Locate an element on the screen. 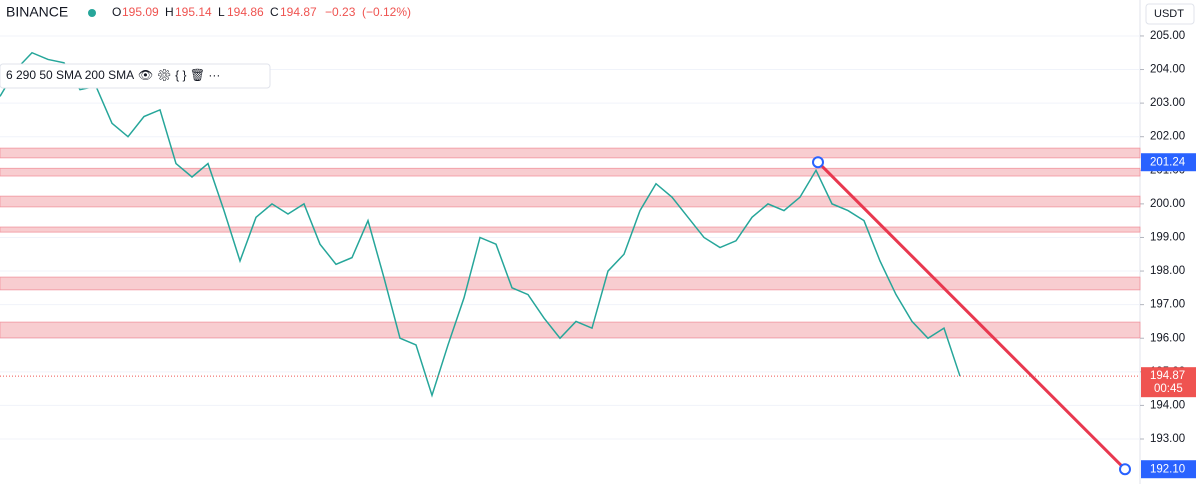 The image size is (1200, 489). currency: USDT is located at coordinates (1169, 14).